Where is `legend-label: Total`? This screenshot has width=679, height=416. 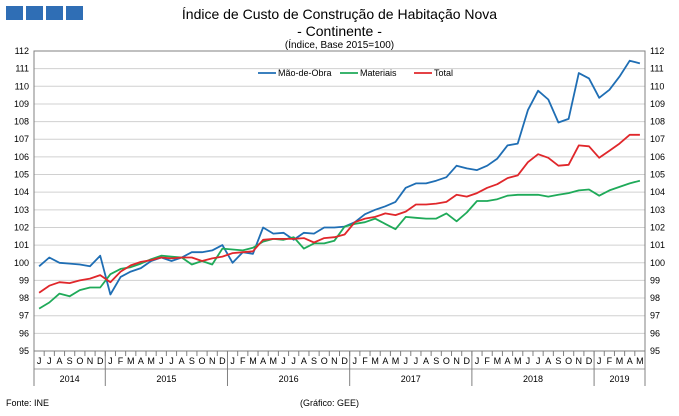
legend-label: Total is located at coordinates (443, 73).